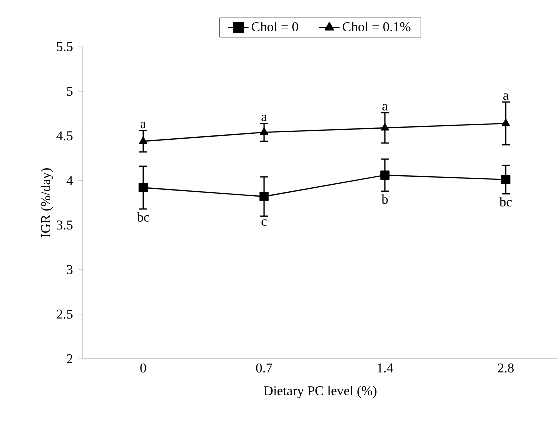 Image resolution: width=558 pixels, height=431 pixels. What do you see at coordinates (70, 181) in the screenshot?
I see `y-tick-label: 4` at bounding box center [70, 181].